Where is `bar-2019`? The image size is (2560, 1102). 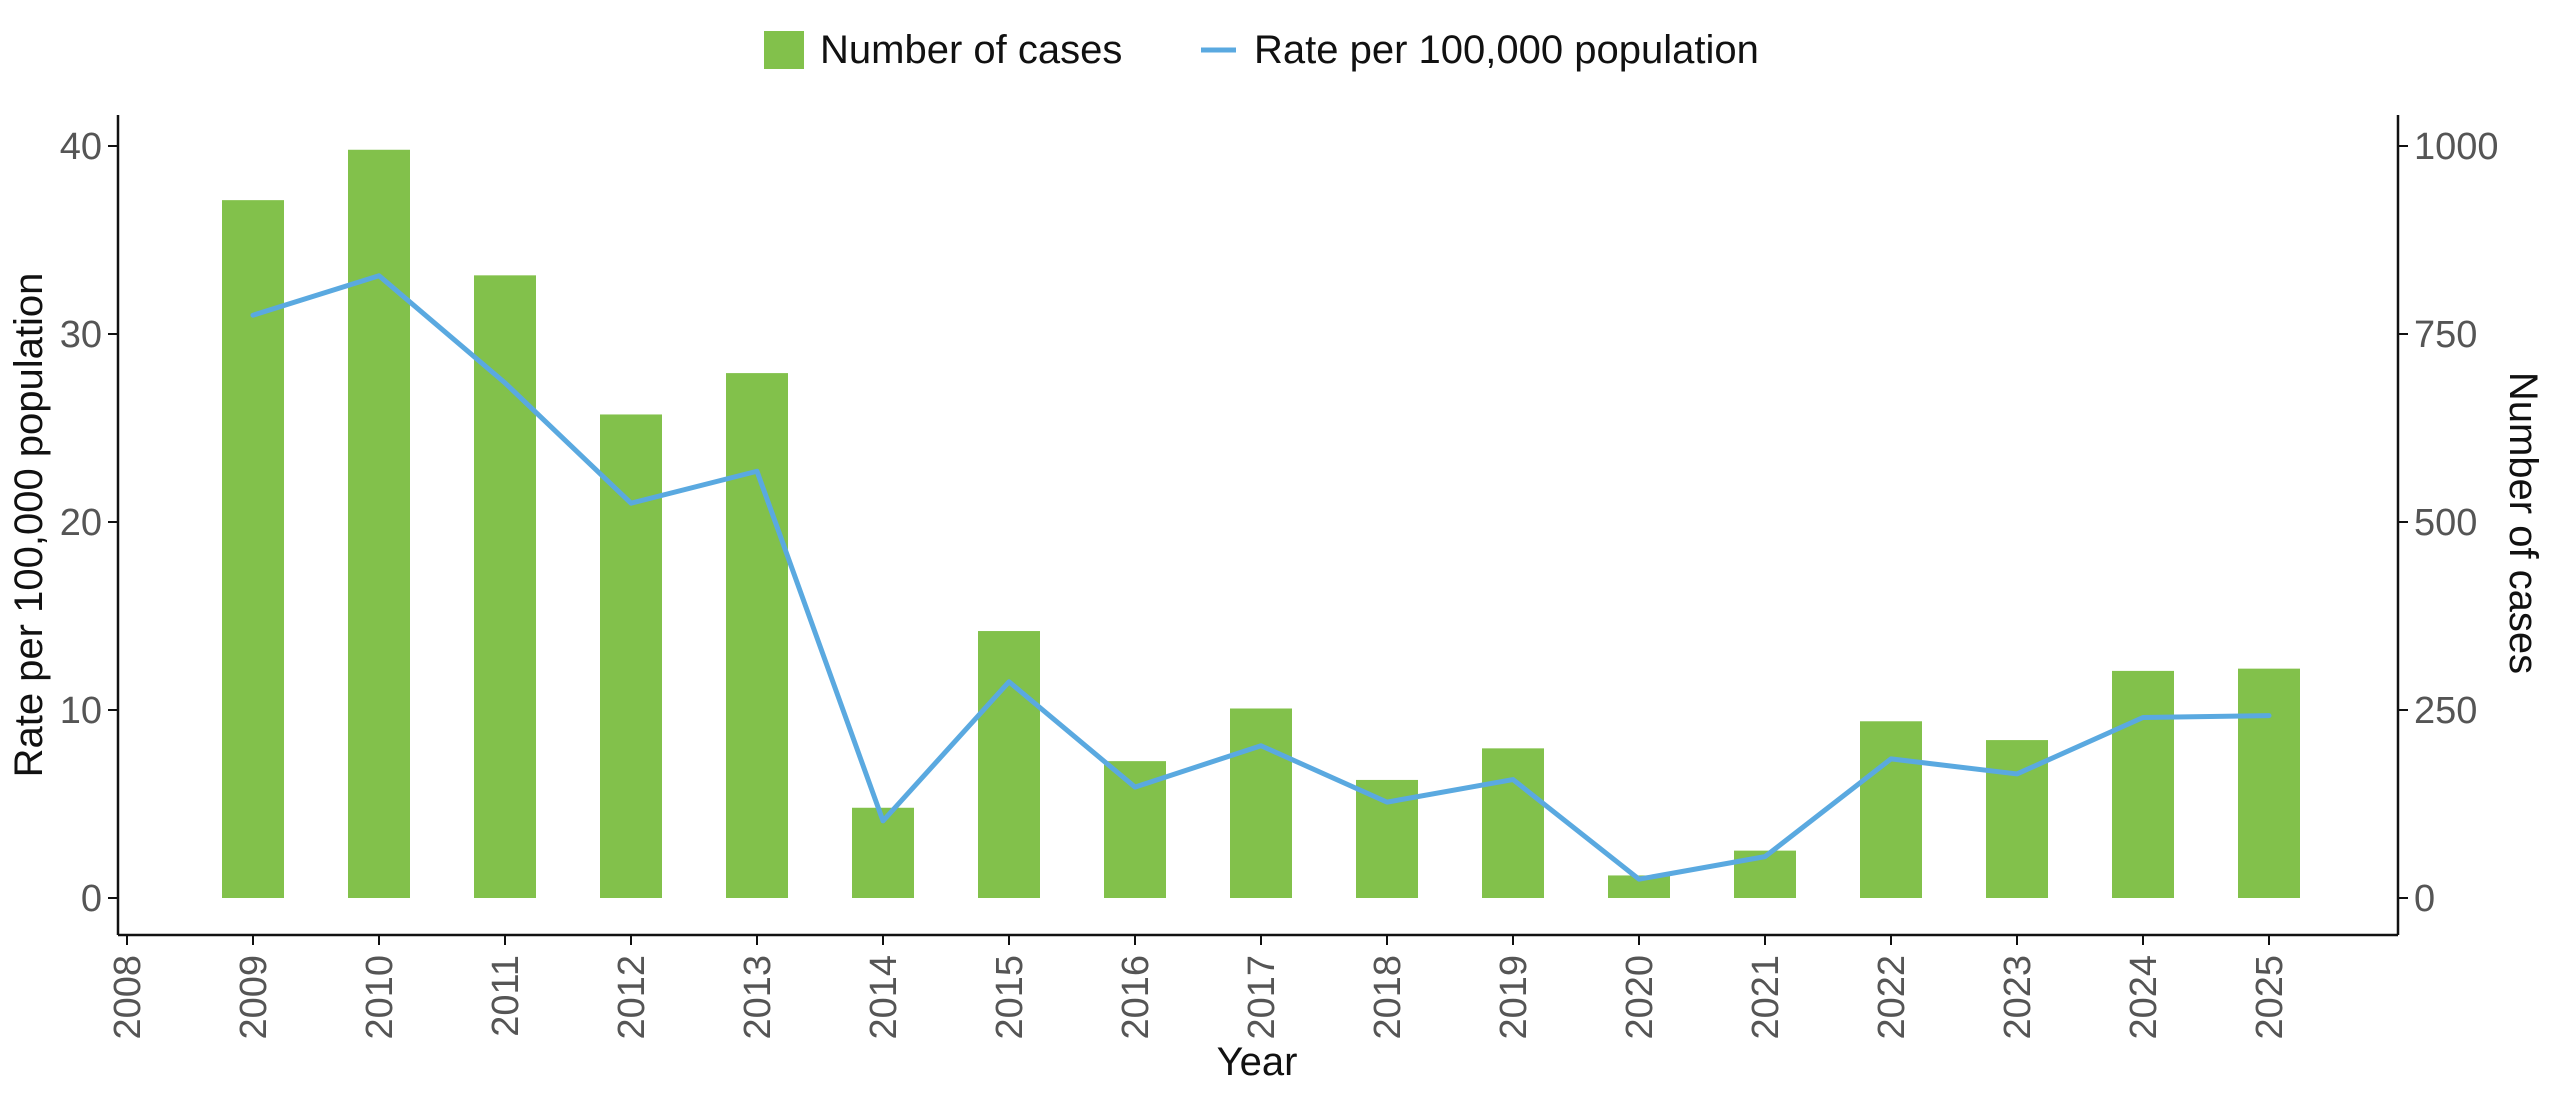
bar-2019 is located at coordinates (1513, 823).